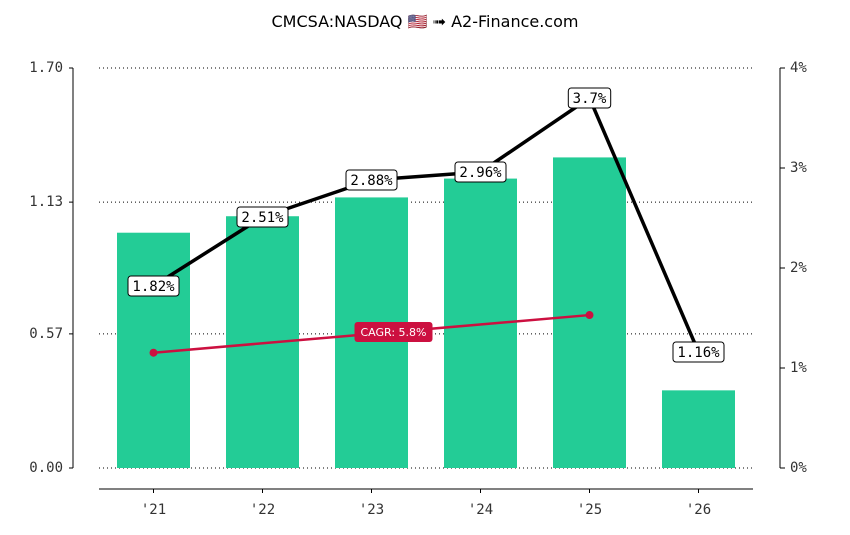 Image resolution: width=850 pixels, height=535 pixels. Describe the element at coordinates (153, 510) in the screenshot. I see `x-tick-label: '21` at that location.